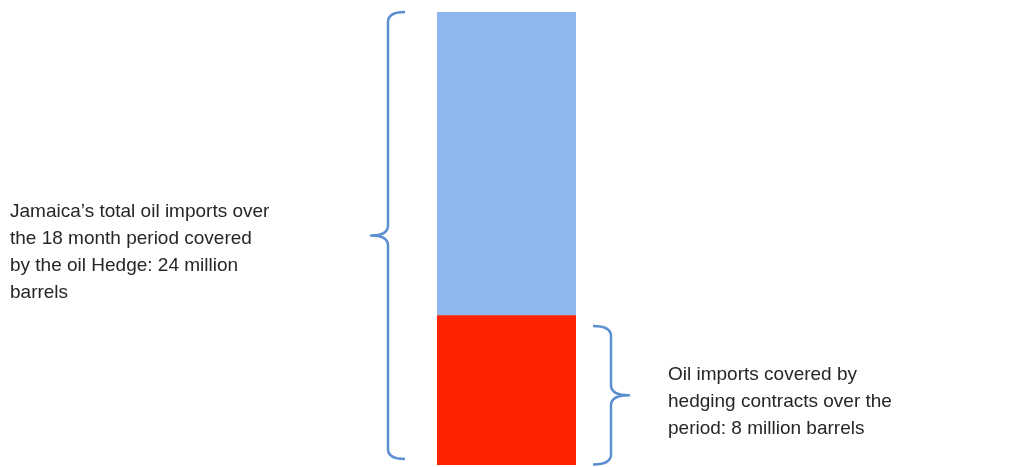 The image size is (1029, 467). Describe the element at coordinates (780, 400) in the screenshot. I see `text: Oil imports covered by hedging contracts over the period: 8 million barrels` at that location.